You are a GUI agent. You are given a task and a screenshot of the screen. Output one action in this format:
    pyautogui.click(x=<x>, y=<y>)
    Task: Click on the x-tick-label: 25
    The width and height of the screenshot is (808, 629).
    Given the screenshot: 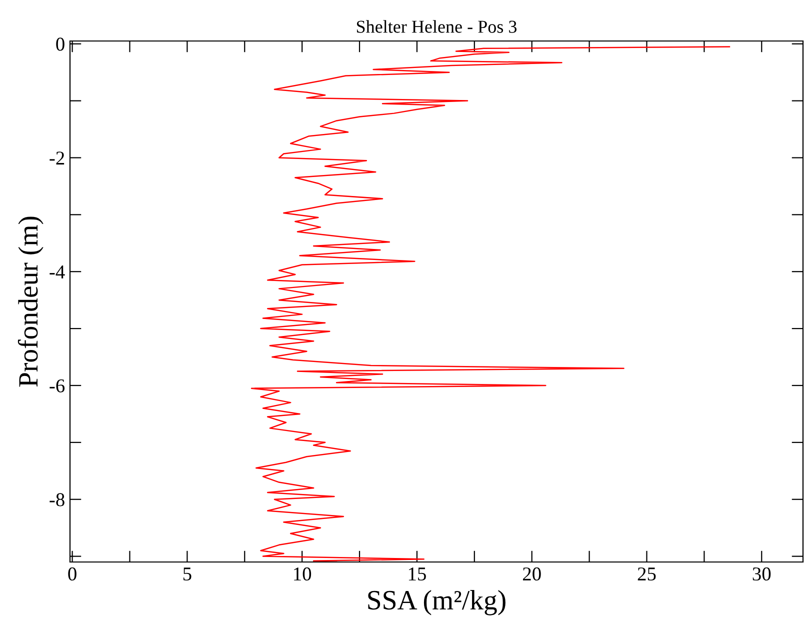 What is the action you would take?
    pyautogui.click(x=647, y=574)
    